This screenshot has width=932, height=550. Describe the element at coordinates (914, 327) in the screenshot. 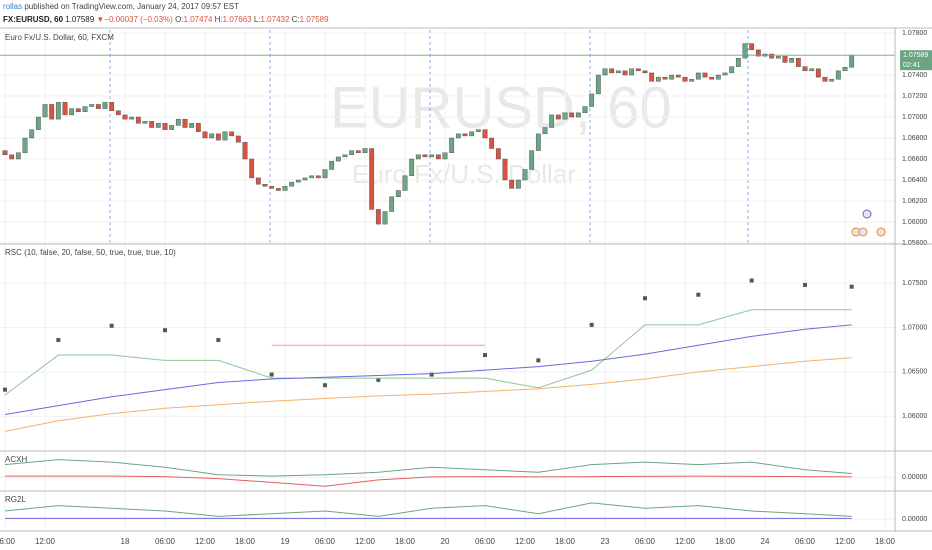

I see `y-tick-label: 1.07000` at that location.